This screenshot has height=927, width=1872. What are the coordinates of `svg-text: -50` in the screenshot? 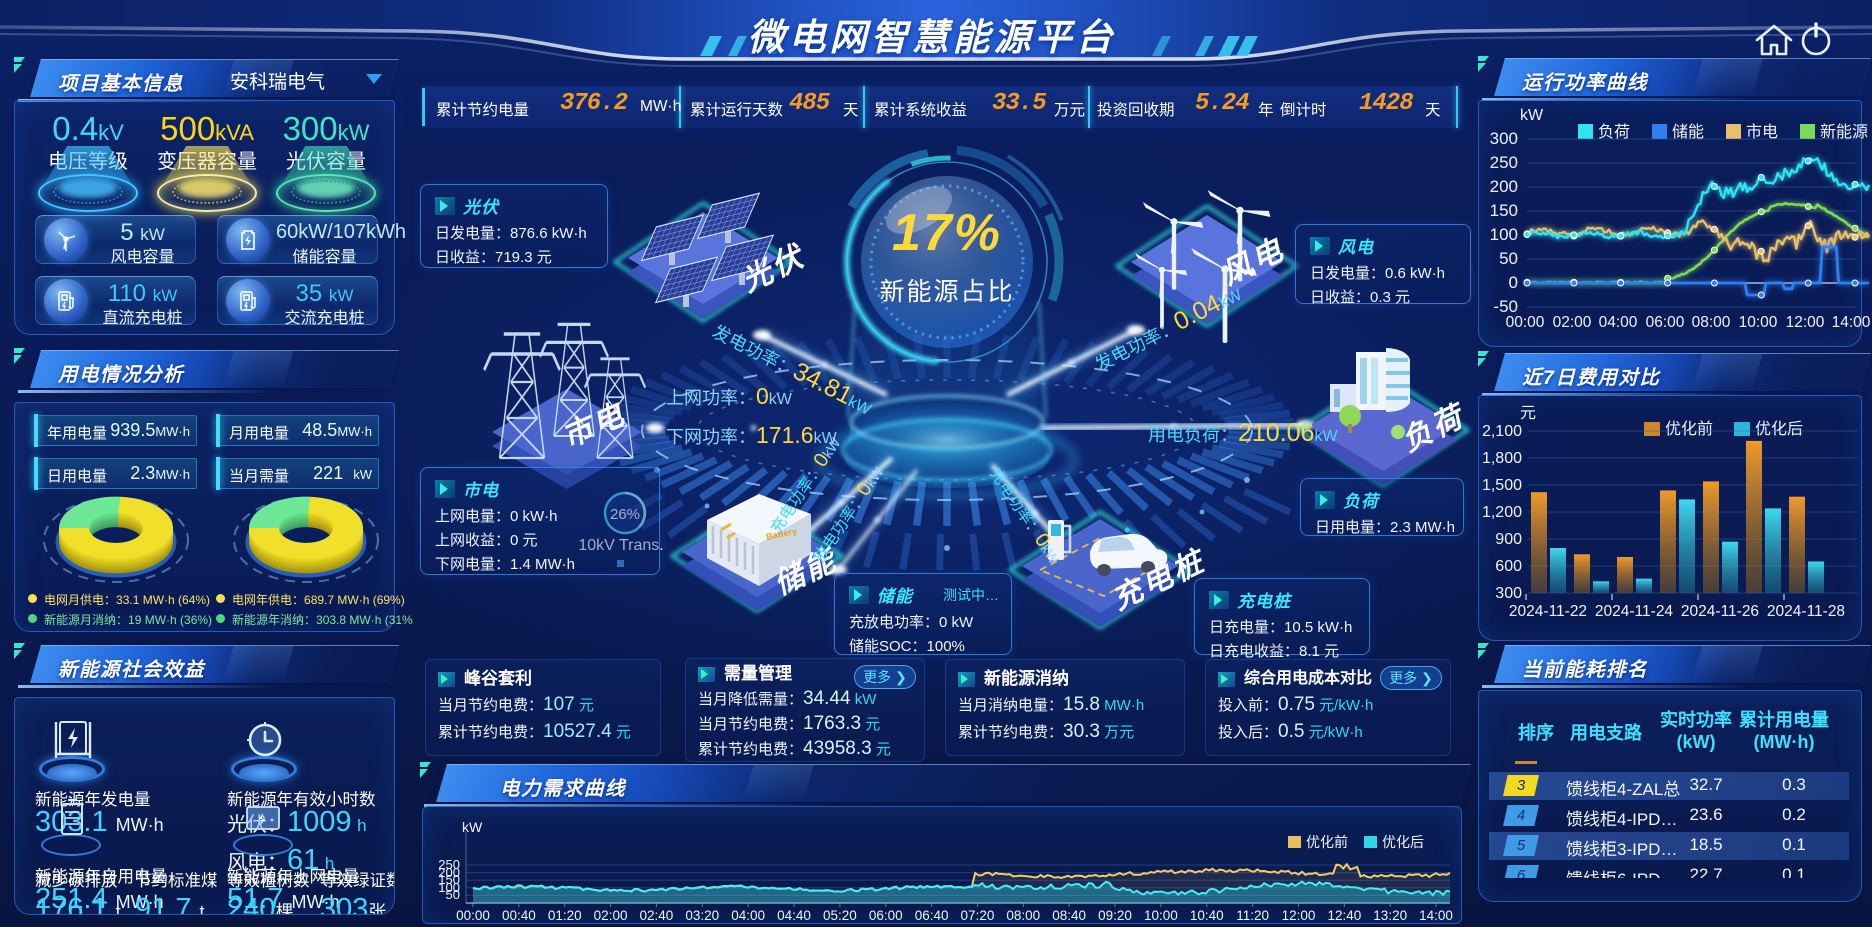 It's located at (1505, 306).